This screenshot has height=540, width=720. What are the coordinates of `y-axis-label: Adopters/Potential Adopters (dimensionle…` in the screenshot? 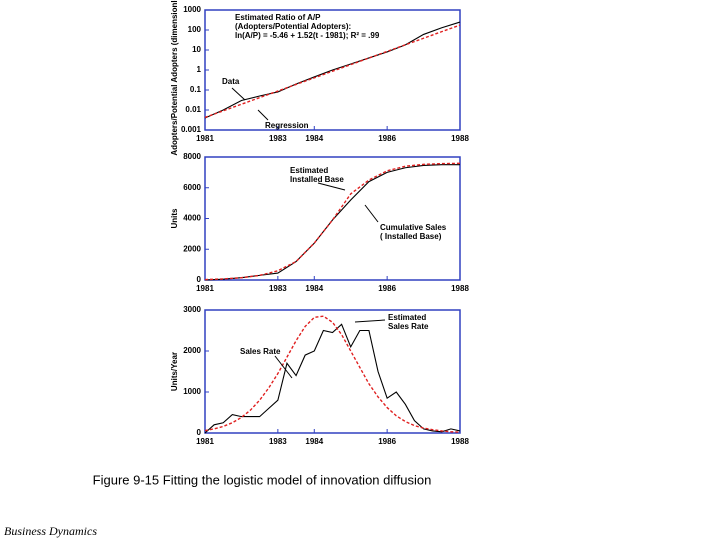 It's located at (174, 78).